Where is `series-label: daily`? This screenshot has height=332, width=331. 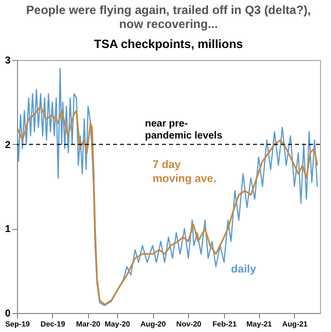
series-label: daily is located at coordinates (244, 269).